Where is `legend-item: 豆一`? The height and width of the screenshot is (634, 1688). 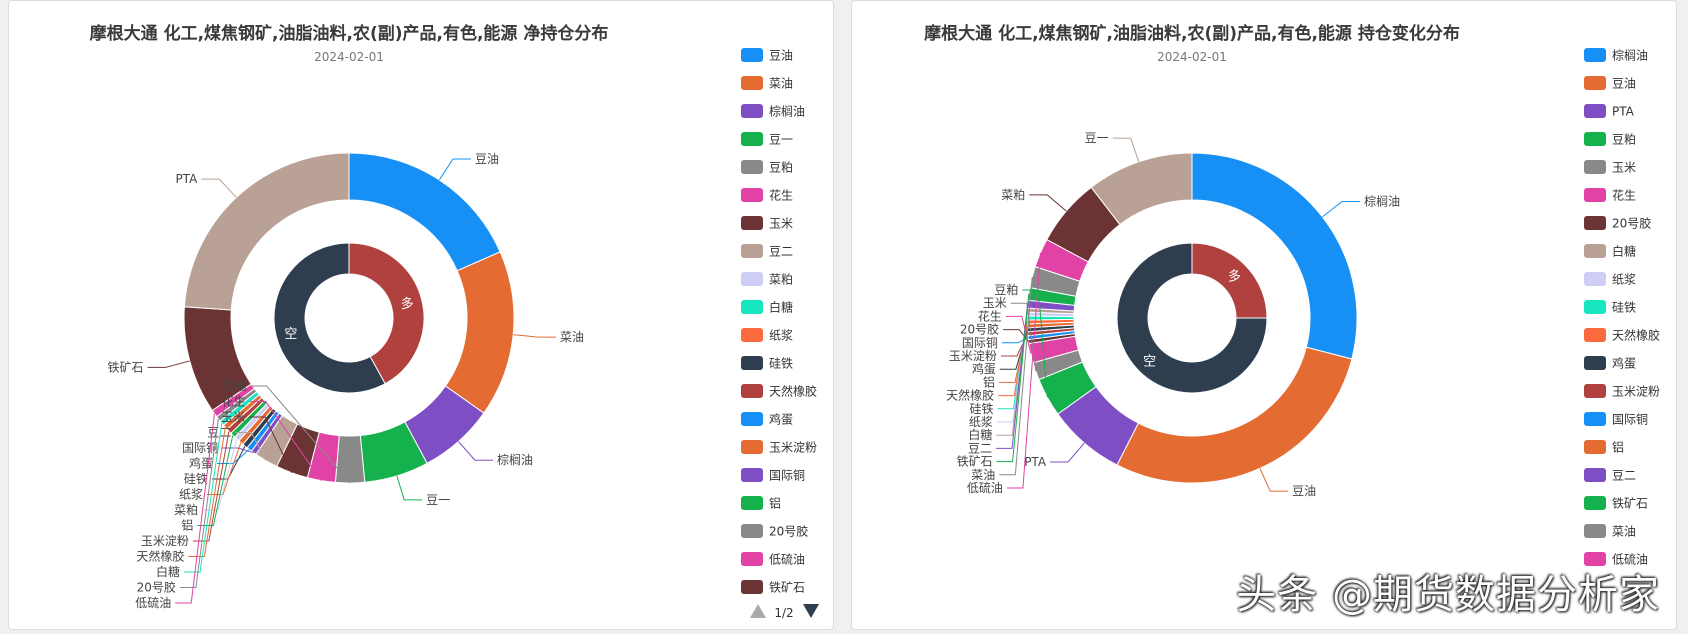 legend-item: 豆一 is located at coordinates (781, 140).